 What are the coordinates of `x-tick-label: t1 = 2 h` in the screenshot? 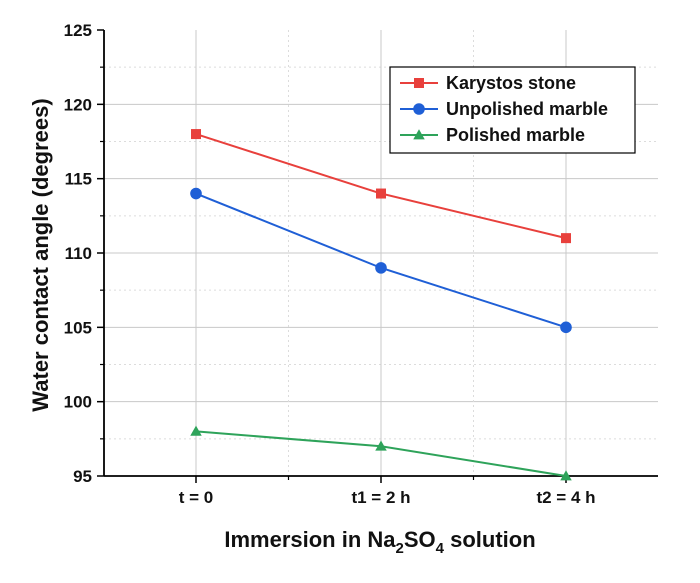 It's located at (380, 497).